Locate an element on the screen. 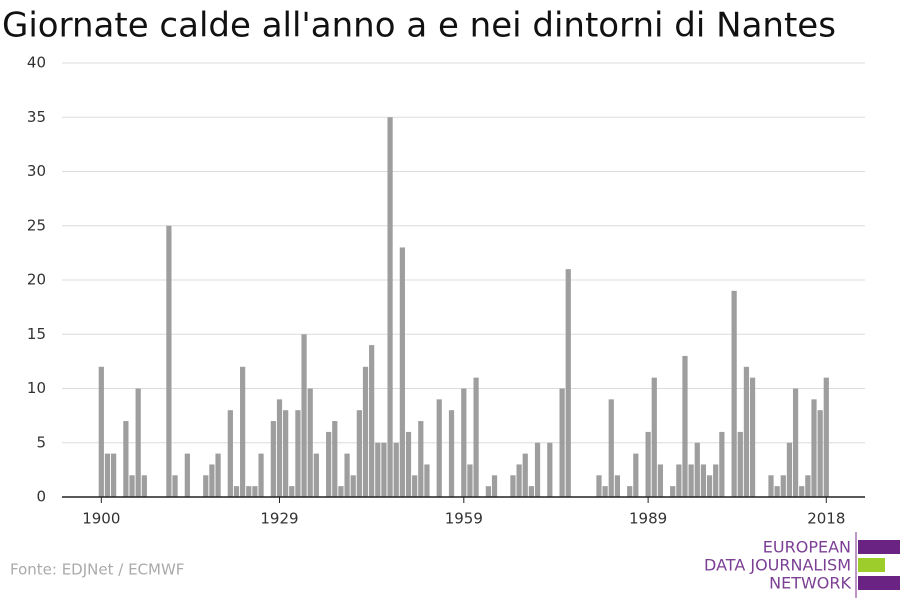 Image resolution: width=900 pixels, height=604 pixels. y-tick-label: 40 is located at coordinates (36, 63).